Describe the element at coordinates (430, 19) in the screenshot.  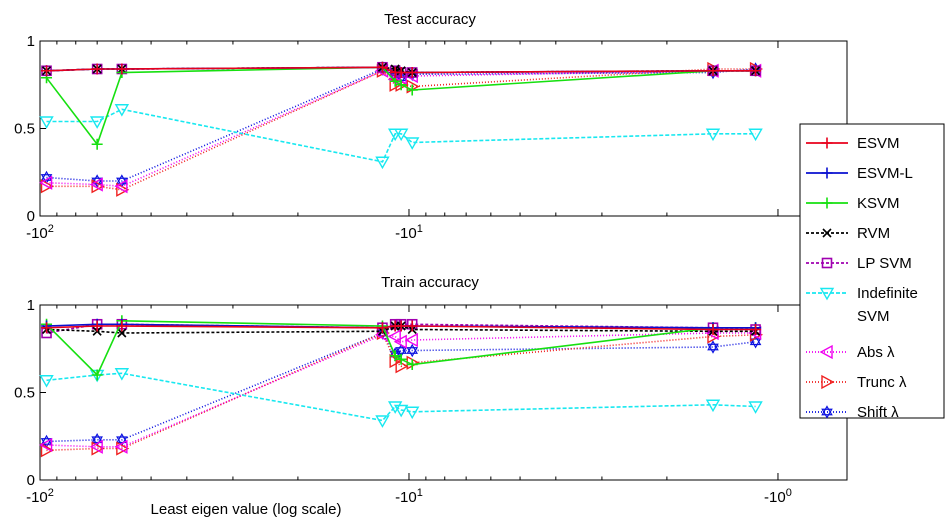
I see `test-accuracy-title: Test accuracy` at that location.